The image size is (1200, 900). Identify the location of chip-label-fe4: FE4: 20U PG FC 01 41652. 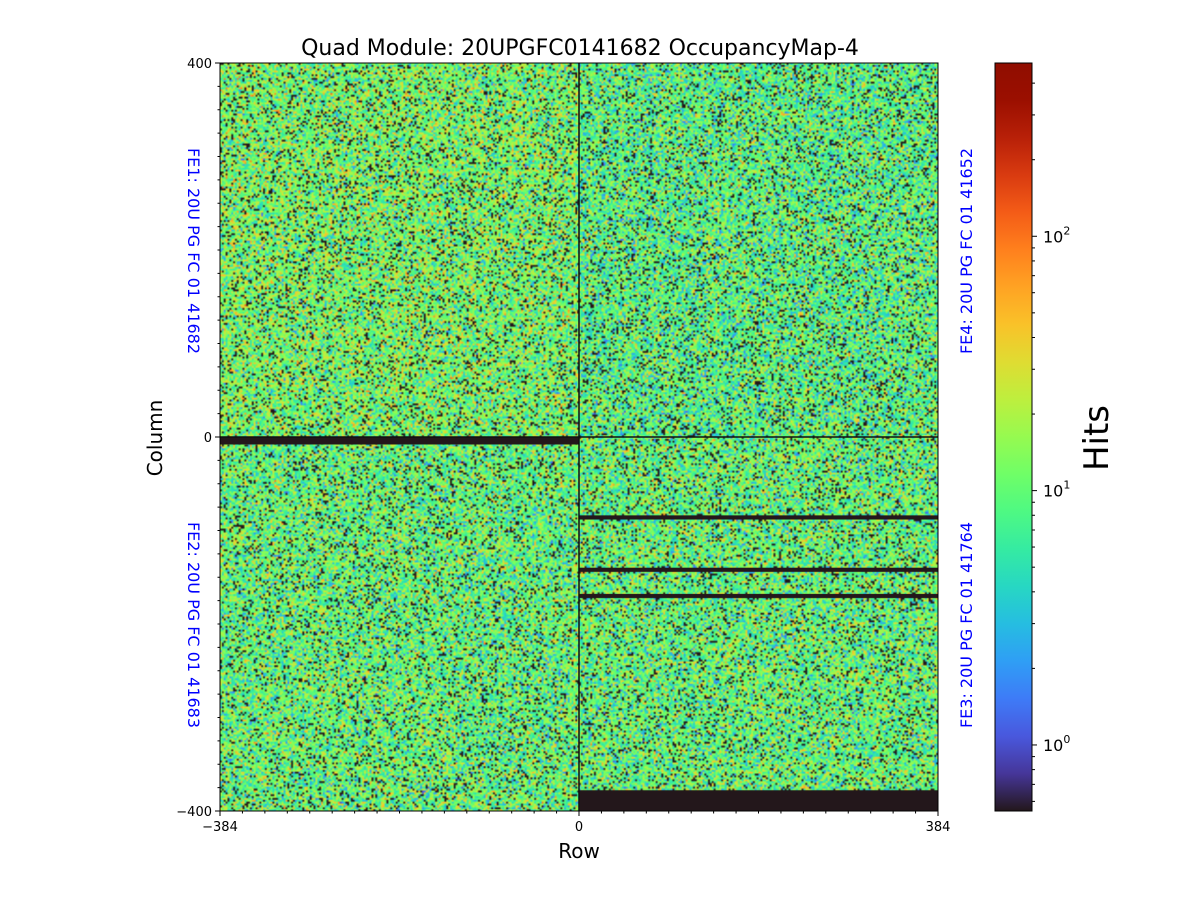
(966, 251).